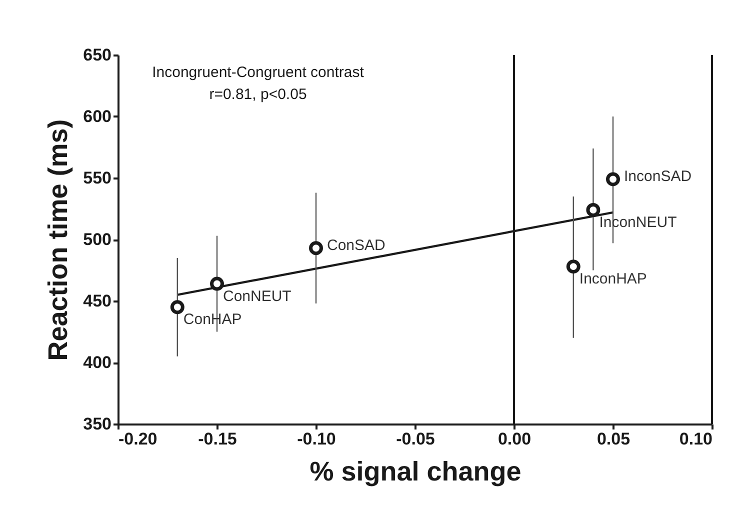 The height and width of the screenshot is (512, 740). What do you see at coordinates (258, 94) in the screenshot?
I see `annotation: r=0.81, p<0.05` at bounding box center [258, 94].